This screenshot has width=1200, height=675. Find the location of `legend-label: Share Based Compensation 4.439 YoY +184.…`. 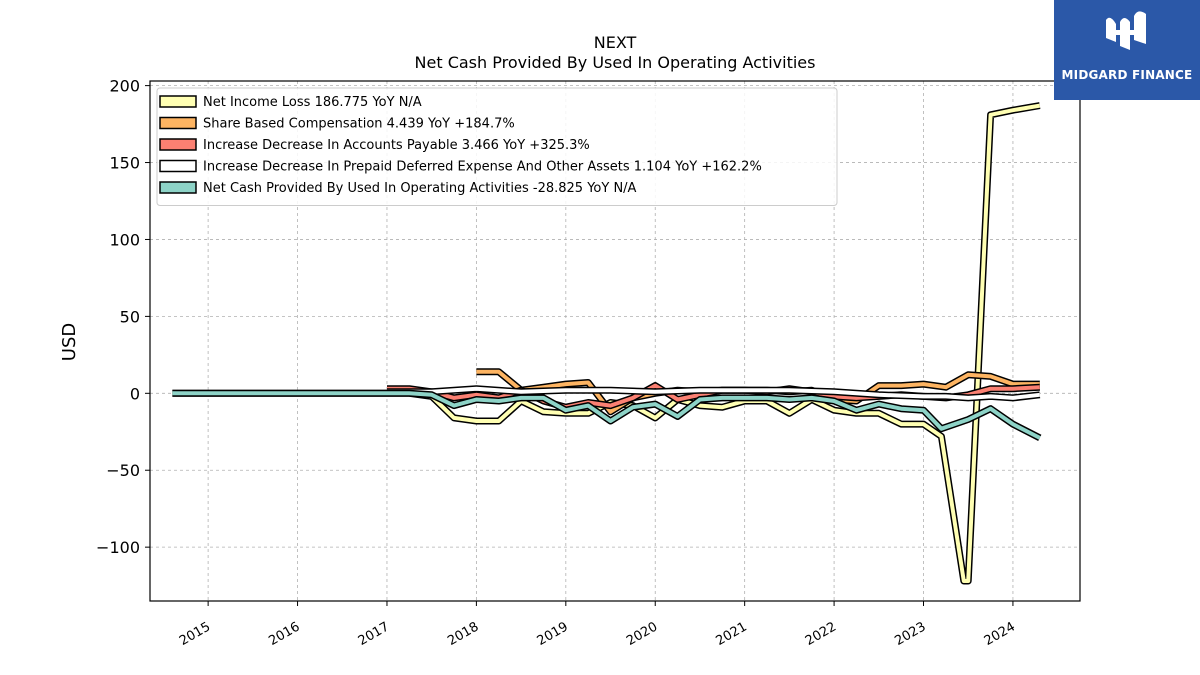

legend-label: Share Based Compensation 4.439 YoY +184.… is located at coordinates (359, 124).